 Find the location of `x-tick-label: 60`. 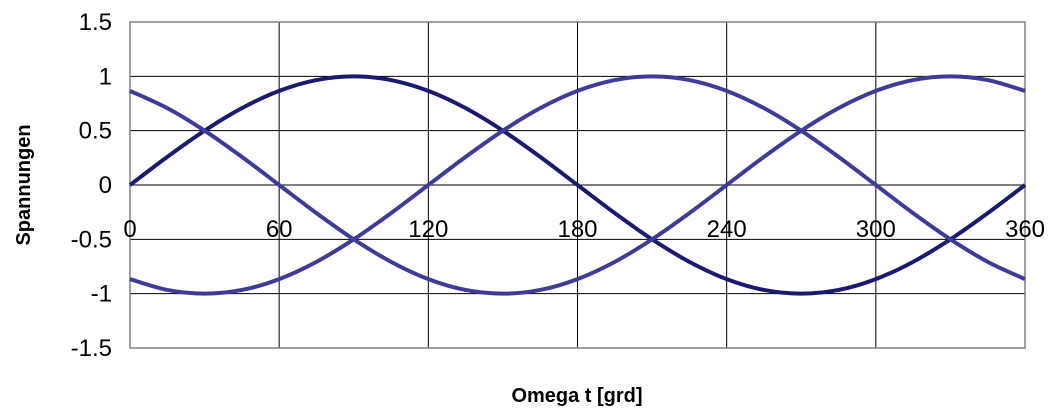

x-tick-label: 60 is located at coordinates (279, 229).